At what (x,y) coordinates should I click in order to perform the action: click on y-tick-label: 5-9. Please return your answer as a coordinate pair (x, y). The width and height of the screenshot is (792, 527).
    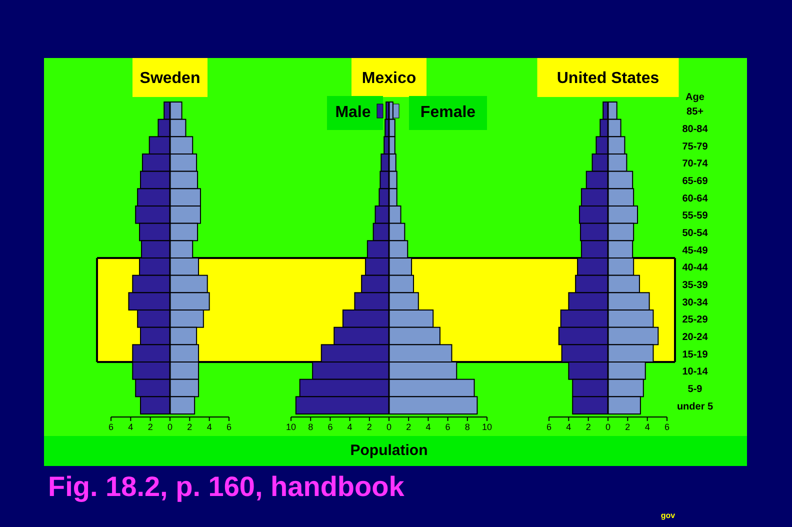
    Looking at the image, I should click on (695, 389).